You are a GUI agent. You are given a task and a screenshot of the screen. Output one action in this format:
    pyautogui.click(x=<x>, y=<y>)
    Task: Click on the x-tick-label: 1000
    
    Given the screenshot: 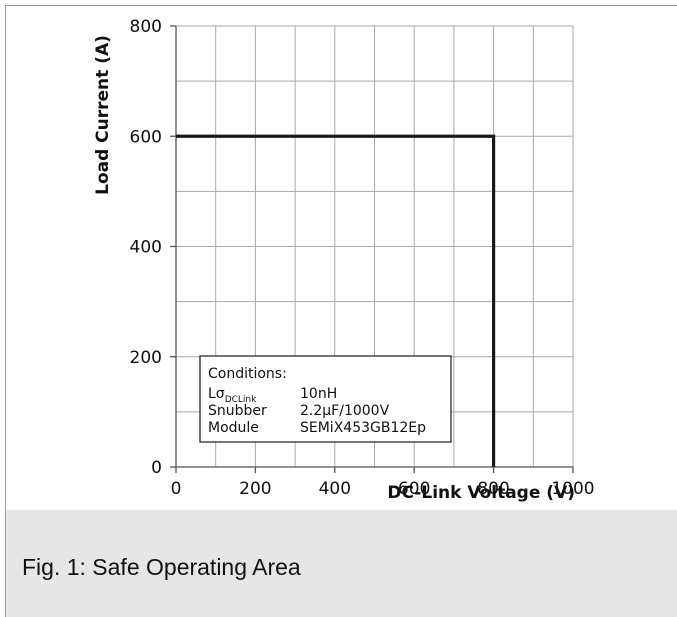 What is the action you would take?
    pyautogui.click(x=572, y=489)
    